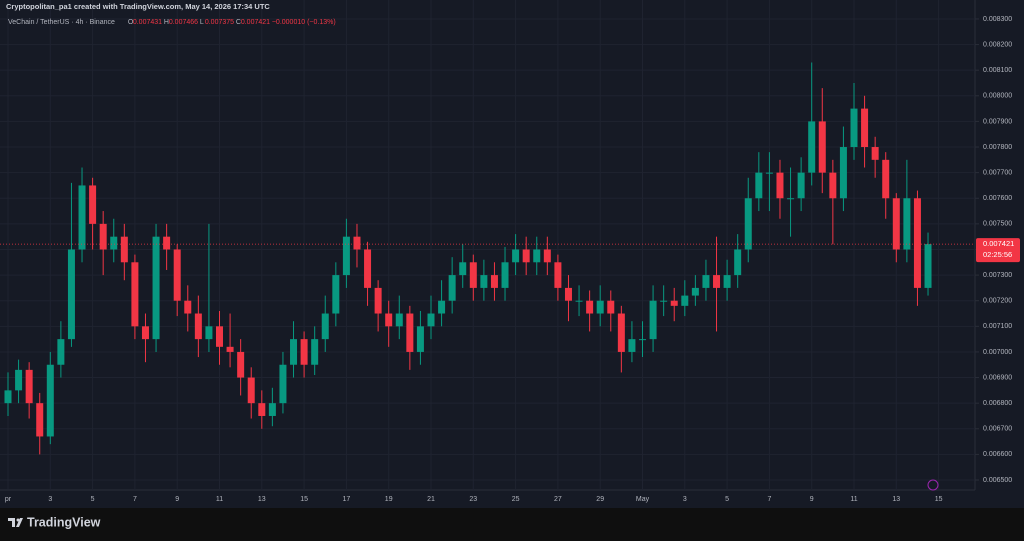  Describe the element at coordinates (997, 275) in the screenshot. I see `y-tick-label: 0.007300` at that location.